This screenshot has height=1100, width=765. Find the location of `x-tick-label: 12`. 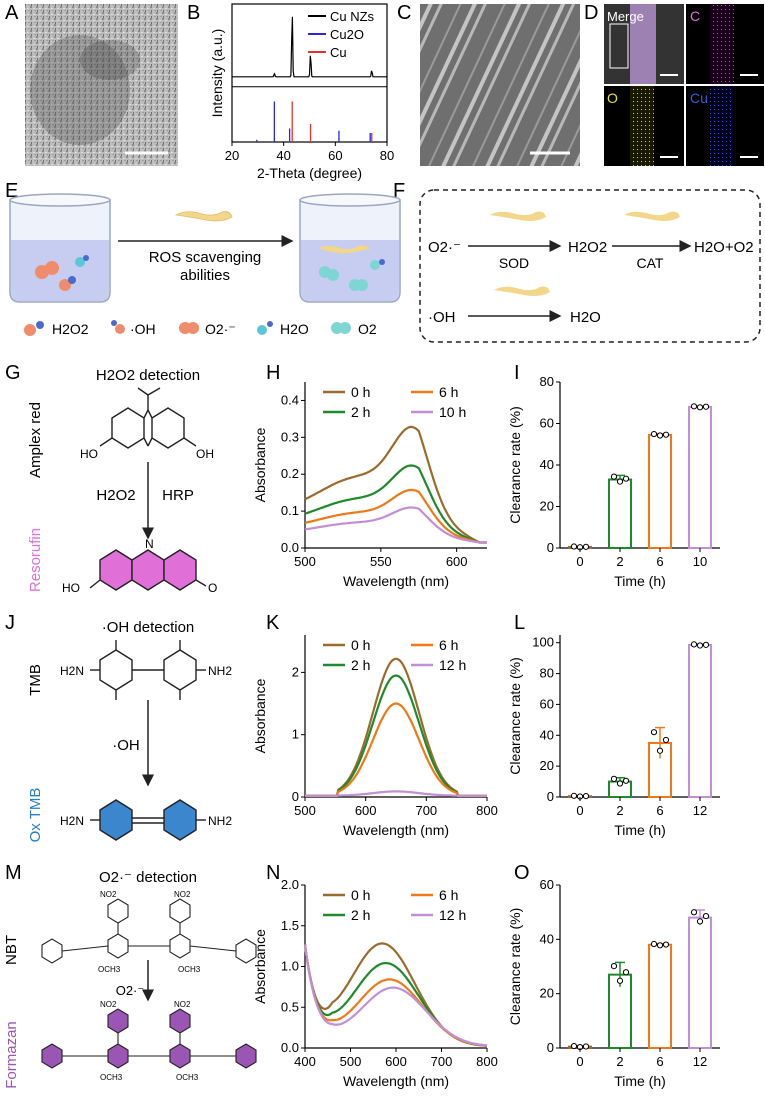

x-tick-label: 12 is located at coordinates (700, 810).